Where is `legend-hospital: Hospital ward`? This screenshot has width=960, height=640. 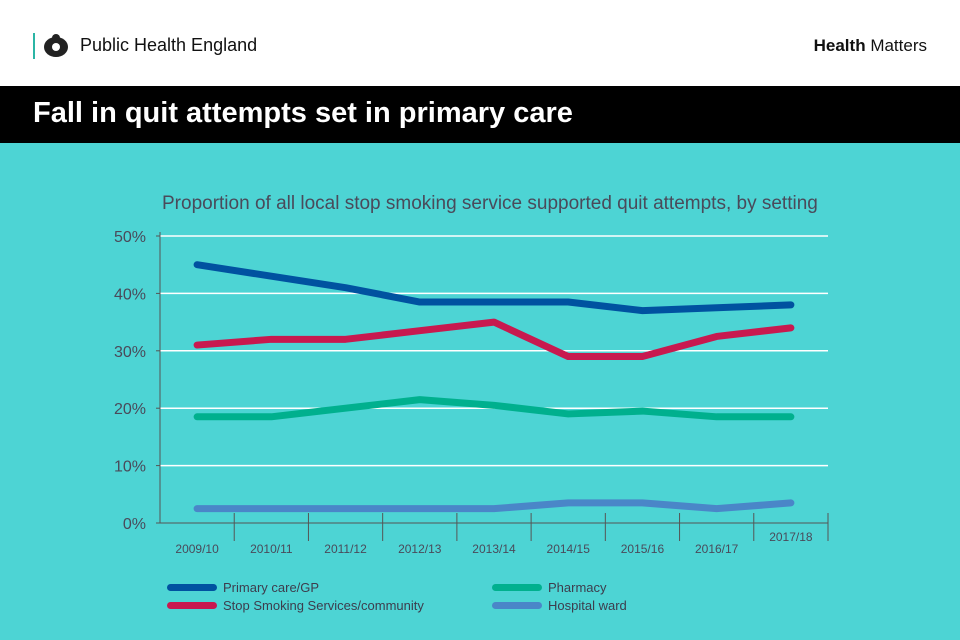 legend-hospital: Hospital ward is located at coordinates (559, 605).